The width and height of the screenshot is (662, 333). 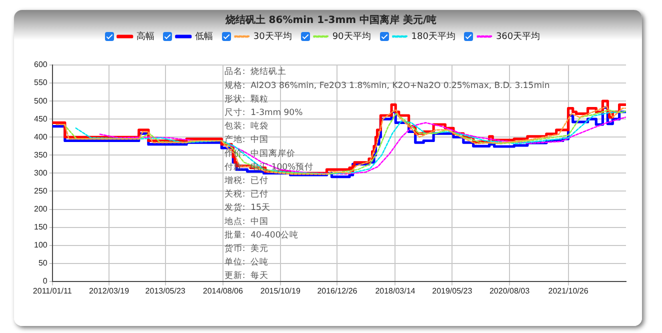 I want to click on x-tick-label: 2015/10/19, so click(x=280, y=291).